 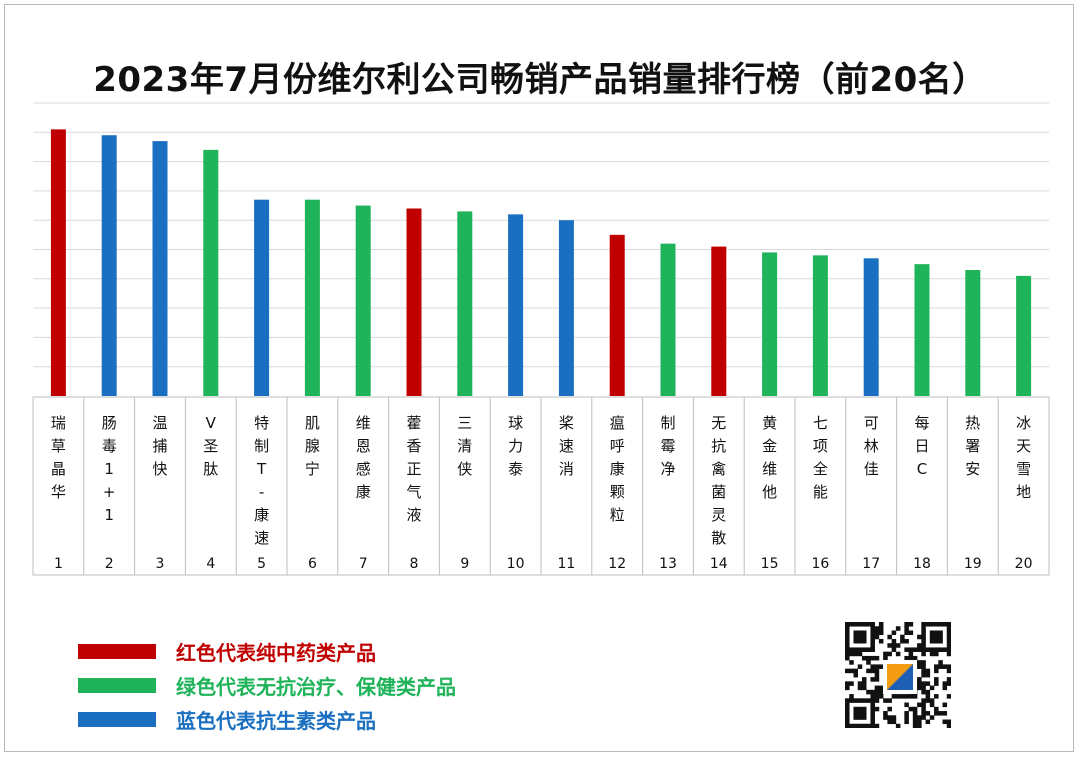 I want to click on rank-label-2: 2, so click(x=109, y=564).